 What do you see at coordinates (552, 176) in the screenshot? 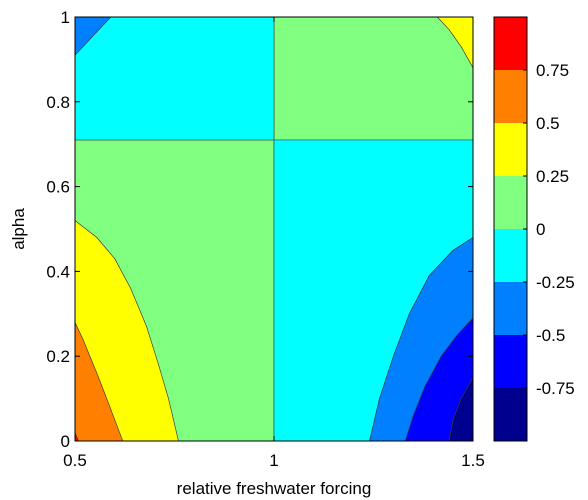
I see `colorbar-tick-label: 0.25` at bounding box center [552, 176].